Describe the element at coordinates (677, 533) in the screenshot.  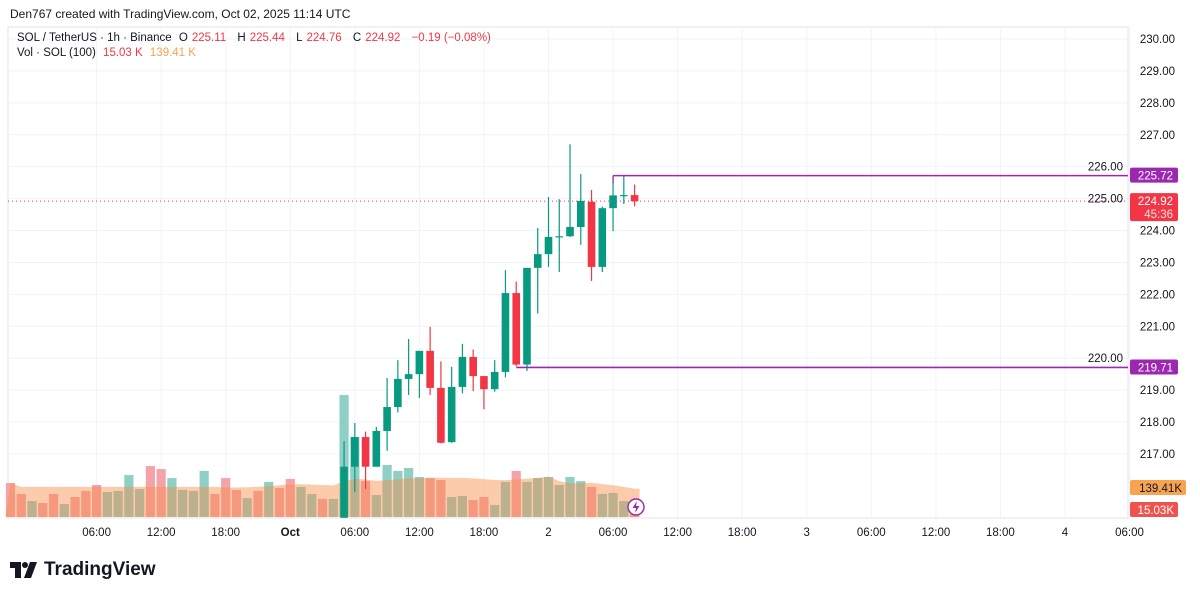
I see `time-tick-label: 12:00` at that location.